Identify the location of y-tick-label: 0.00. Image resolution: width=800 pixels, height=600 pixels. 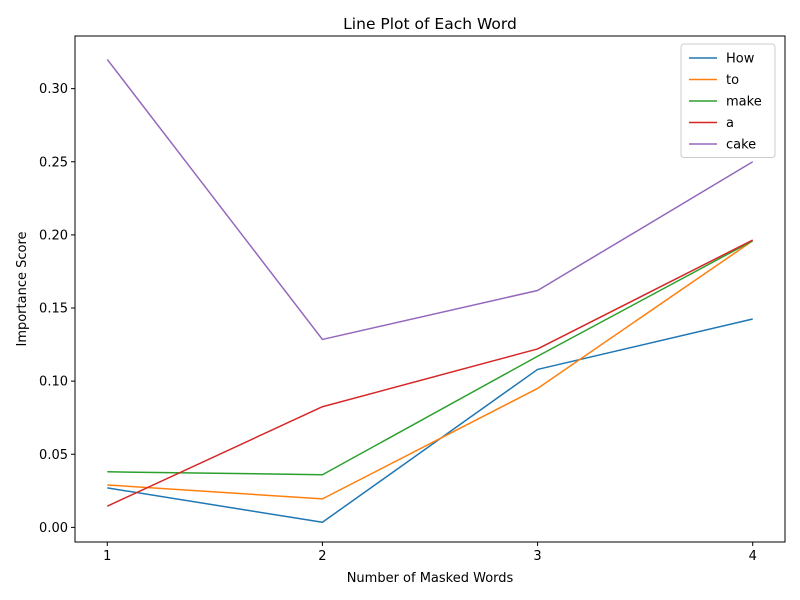
(53, 528).